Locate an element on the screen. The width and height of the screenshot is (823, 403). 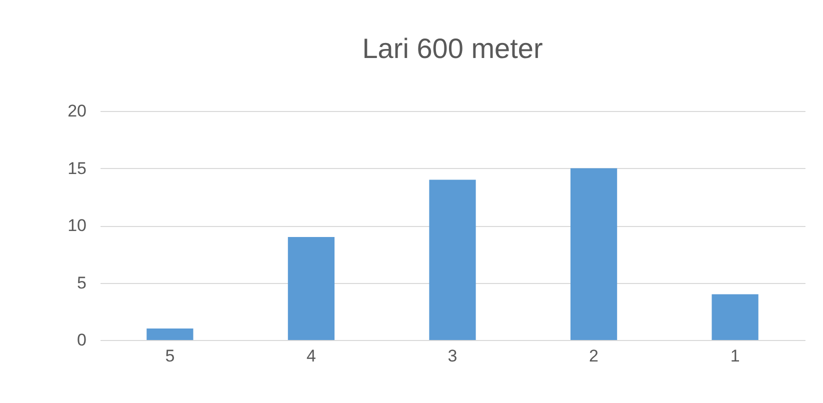
y-tick-label: 5 is located at coordinates (81, 282).